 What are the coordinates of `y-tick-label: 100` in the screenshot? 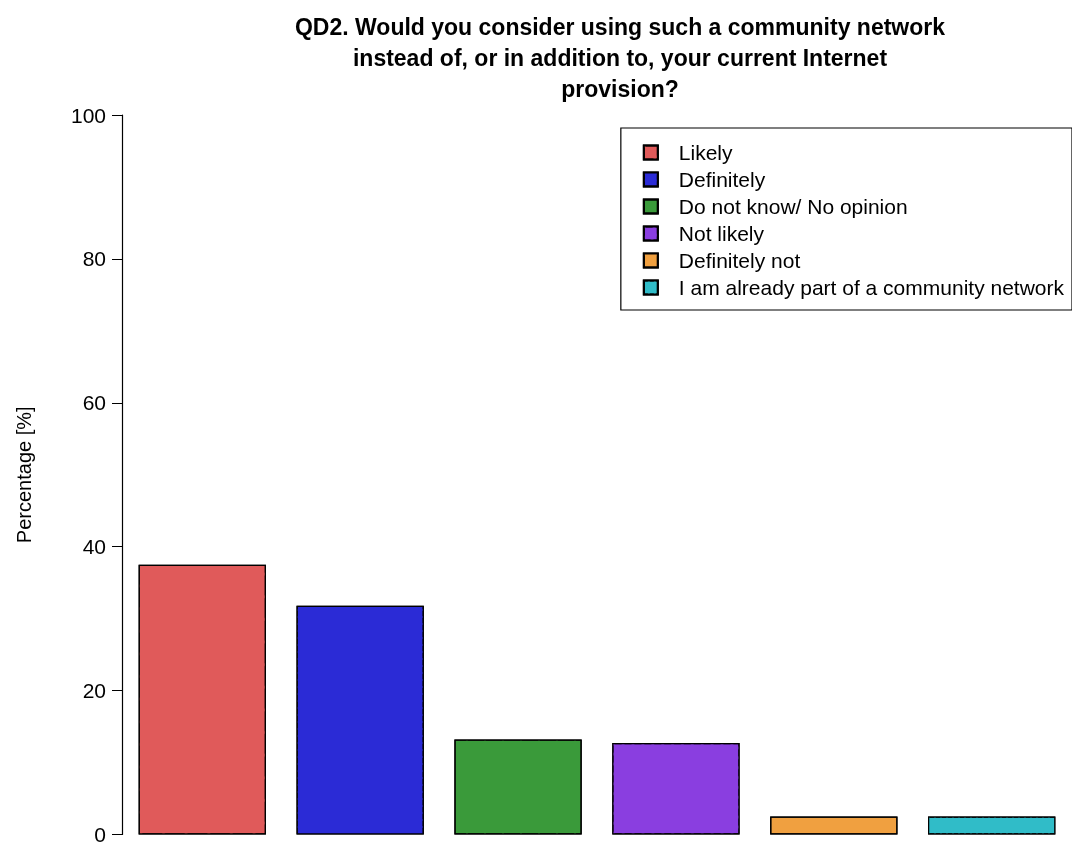 It's located at (88, 115).